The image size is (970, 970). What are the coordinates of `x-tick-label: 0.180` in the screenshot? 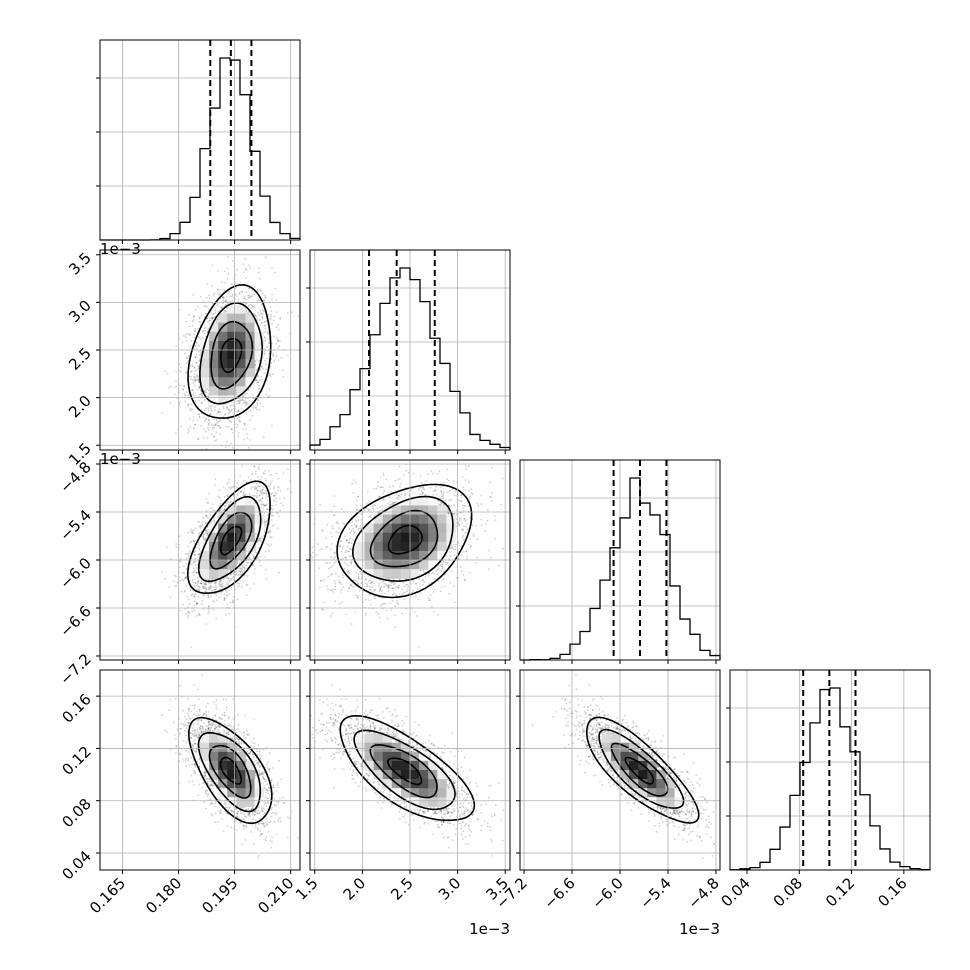 It's located at (163, 895).